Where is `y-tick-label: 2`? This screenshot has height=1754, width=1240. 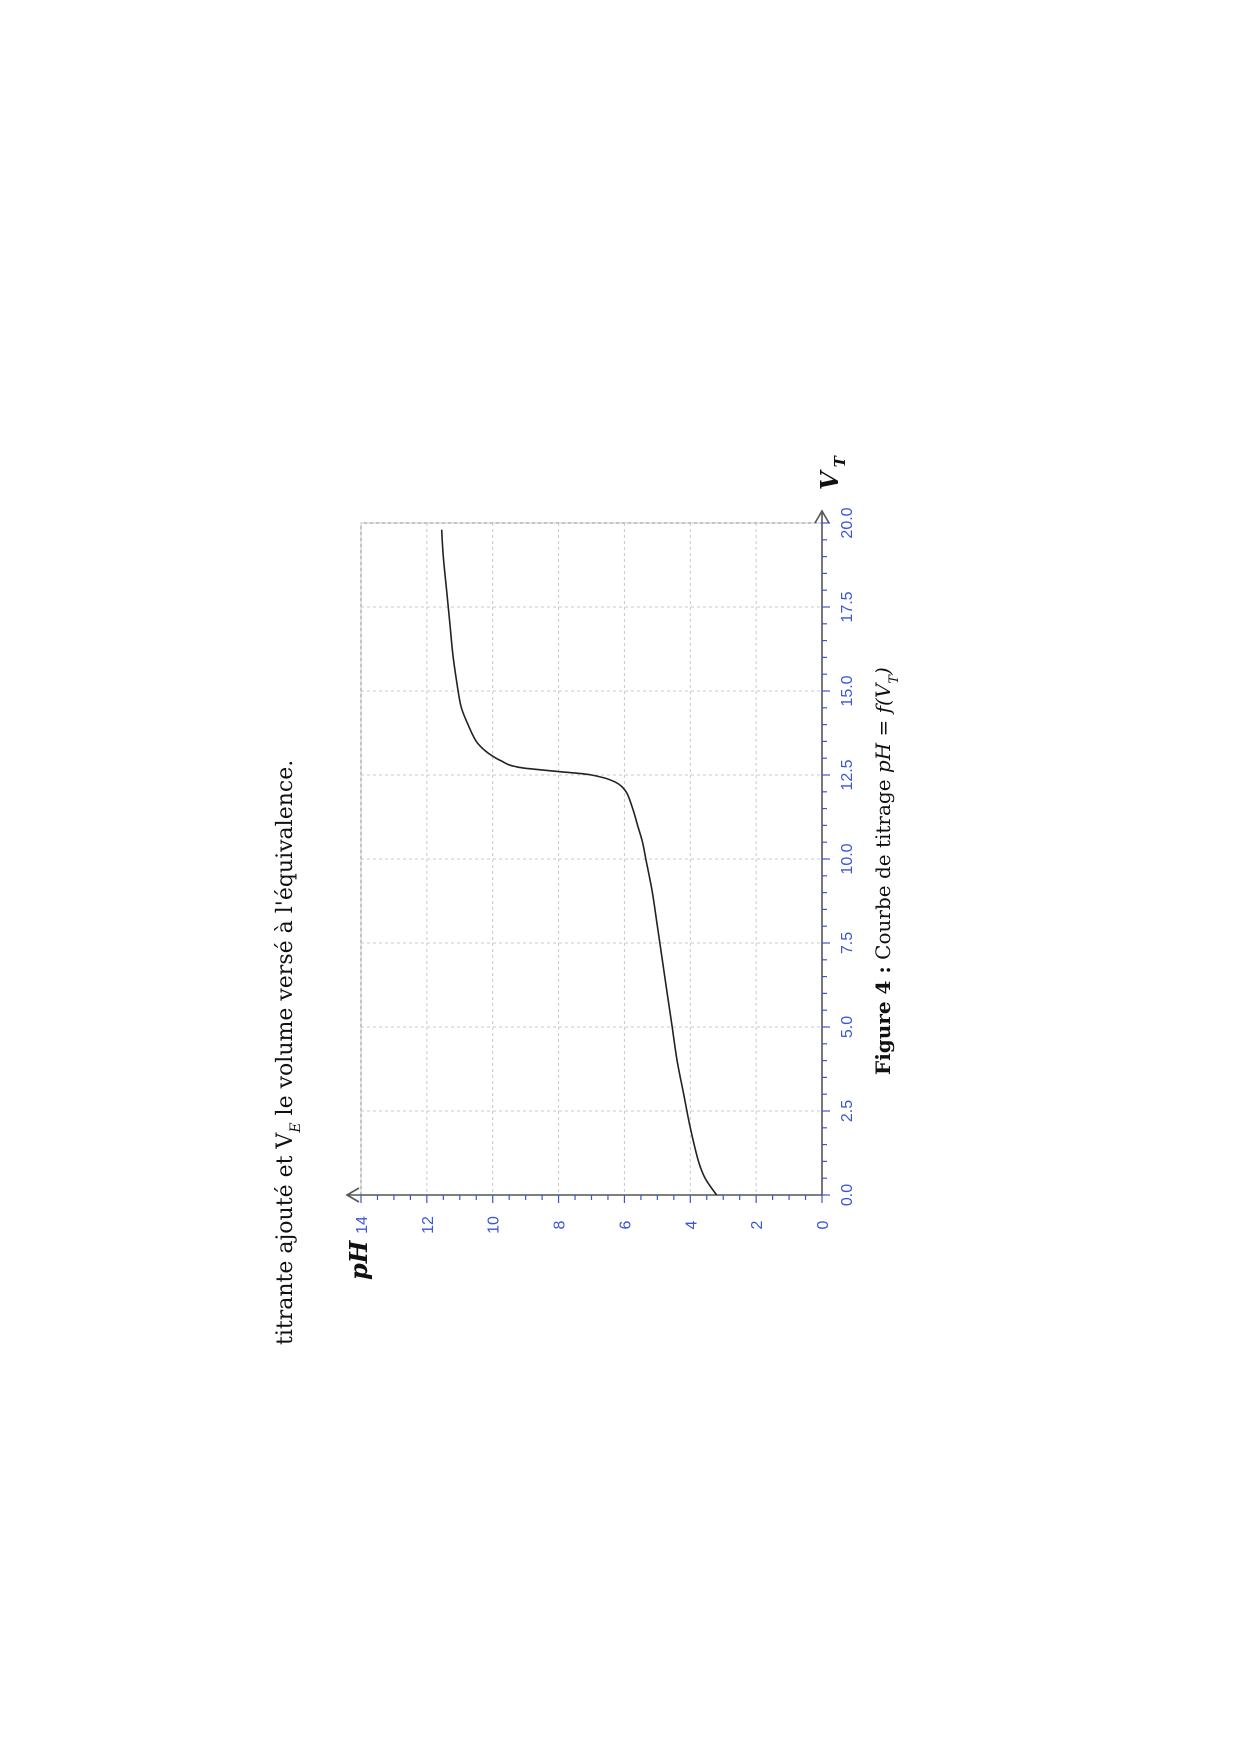 y-tick-label: 2 is located at coordinates (757, 1224).